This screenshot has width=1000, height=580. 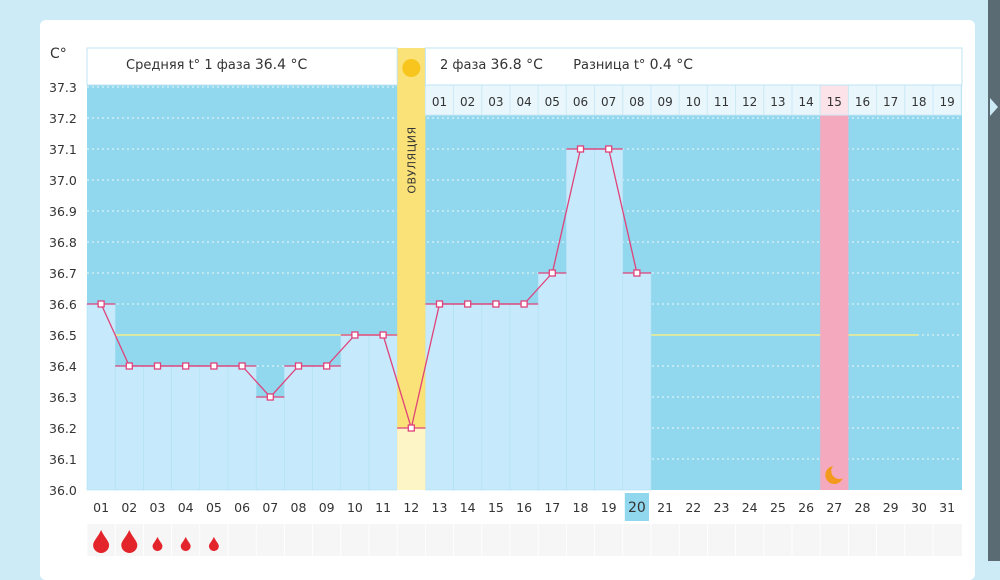 I want to click on y-tick-label: 37.2, so click(x=63, y=118).